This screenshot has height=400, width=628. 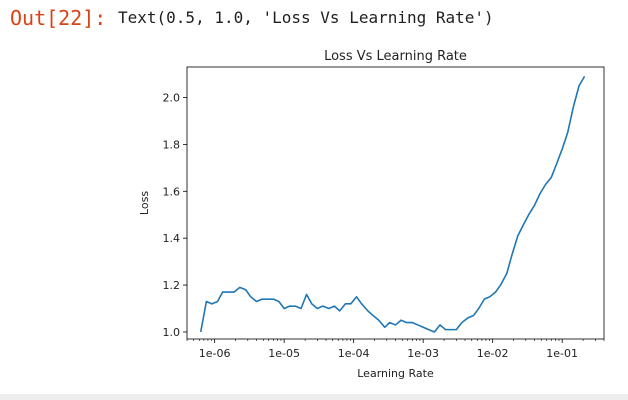 What do you see at coordinates (354, 353) in the screenshot?
I see `x-tick-label: 1e-04` at bounding box center [354, 353].